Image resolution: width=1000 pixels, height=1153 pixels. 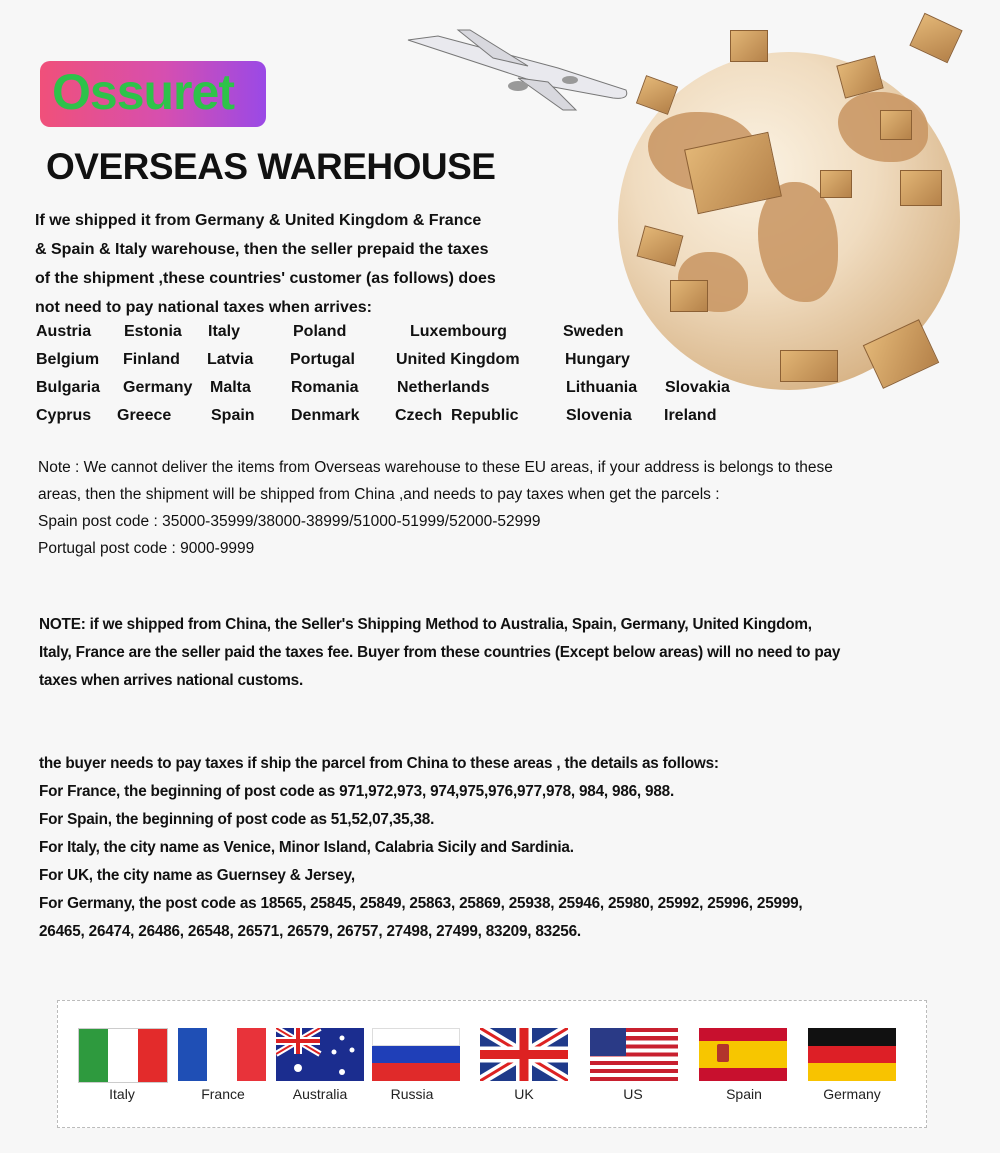 I want to click on italy-flag-icon, so click(x=123, y=1055).